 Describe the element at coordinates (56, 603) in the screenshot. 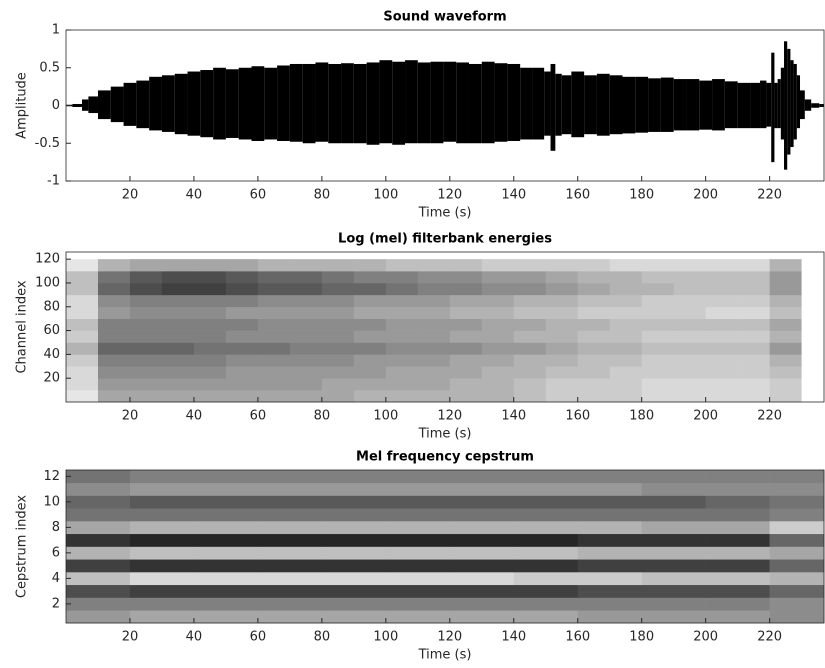

I see `y-tick-label: 2` at that location.